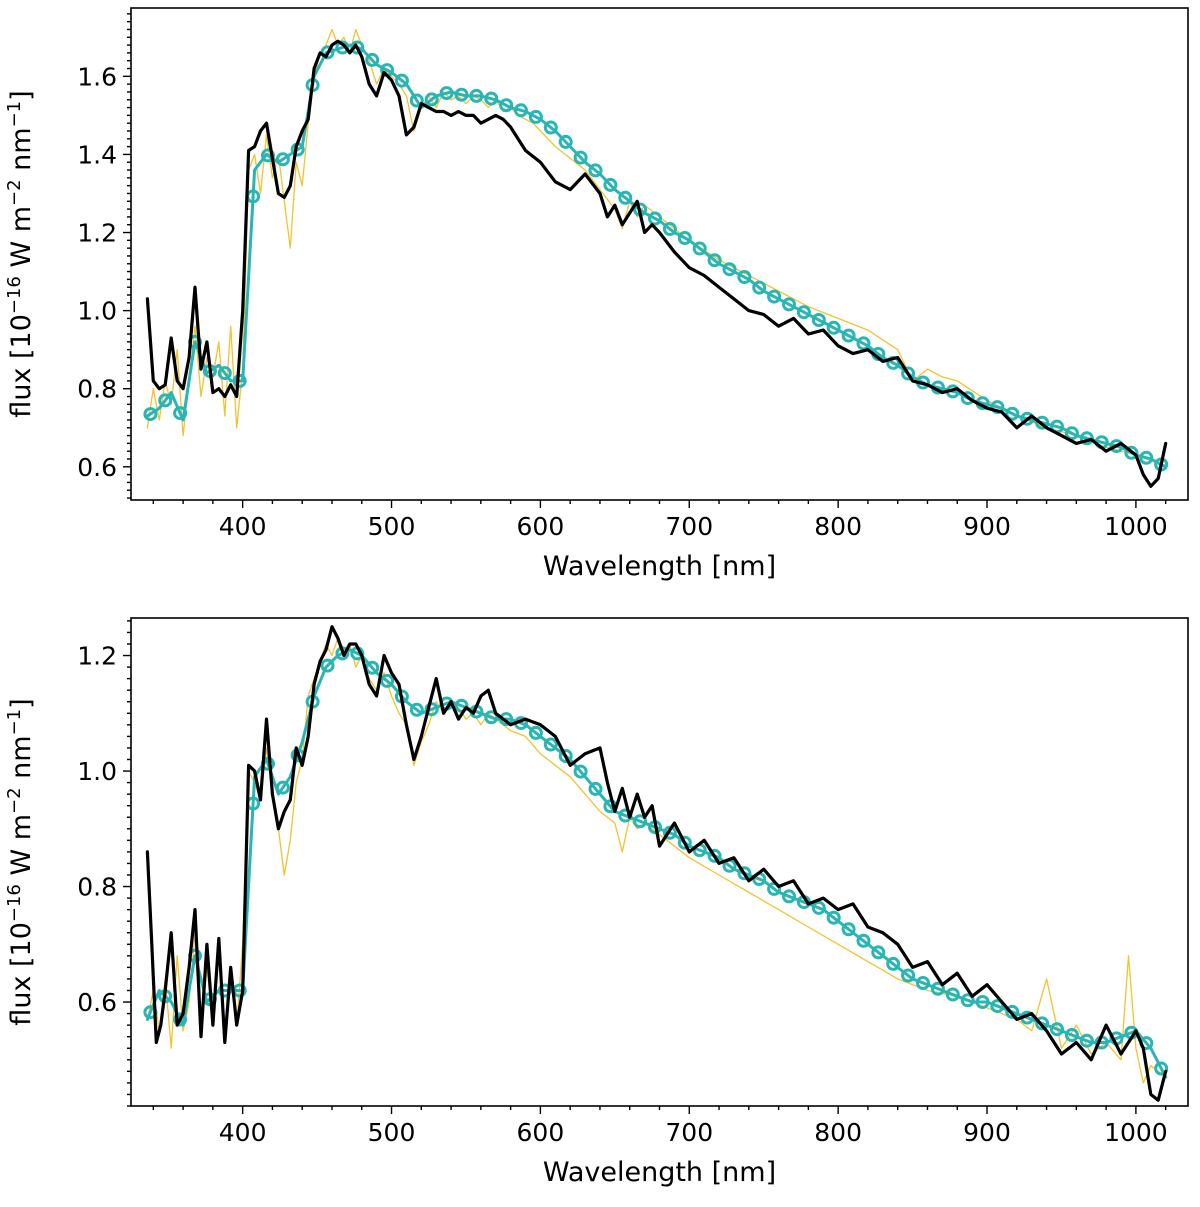 The height and width of the screenshot is (1207, 1200). I want to click on y-tick-label: 1.2, so click(97, 656).